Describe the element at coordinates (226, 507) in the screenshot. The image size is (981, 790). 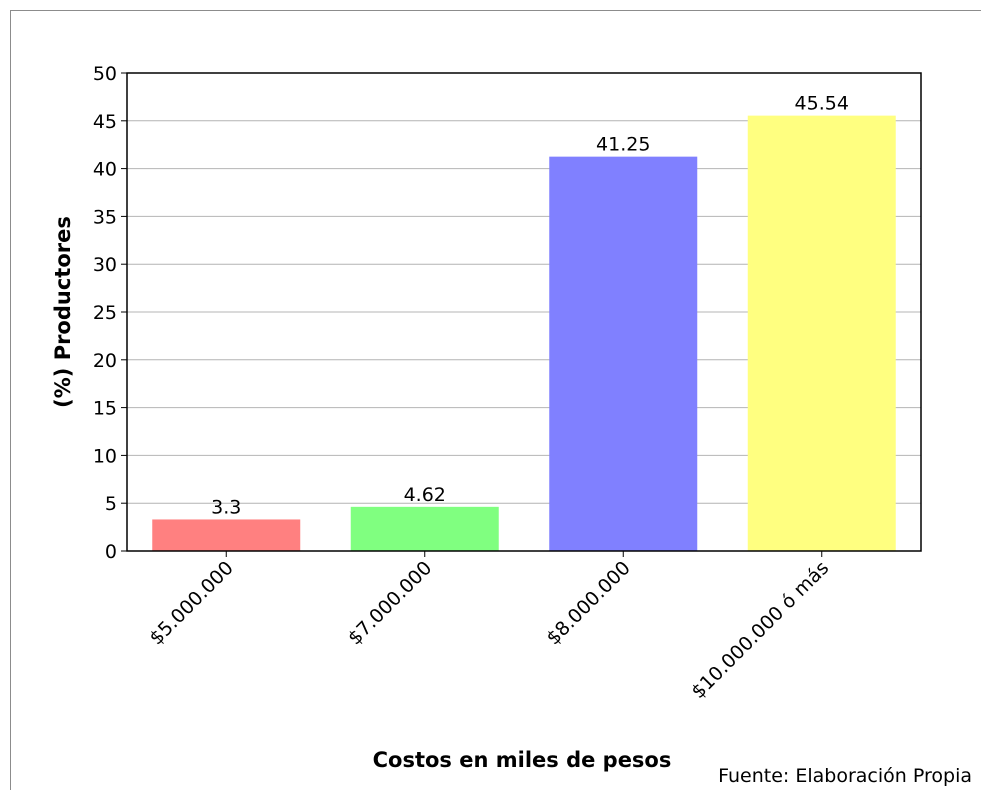
I see `data-label: 3.3` at that location.